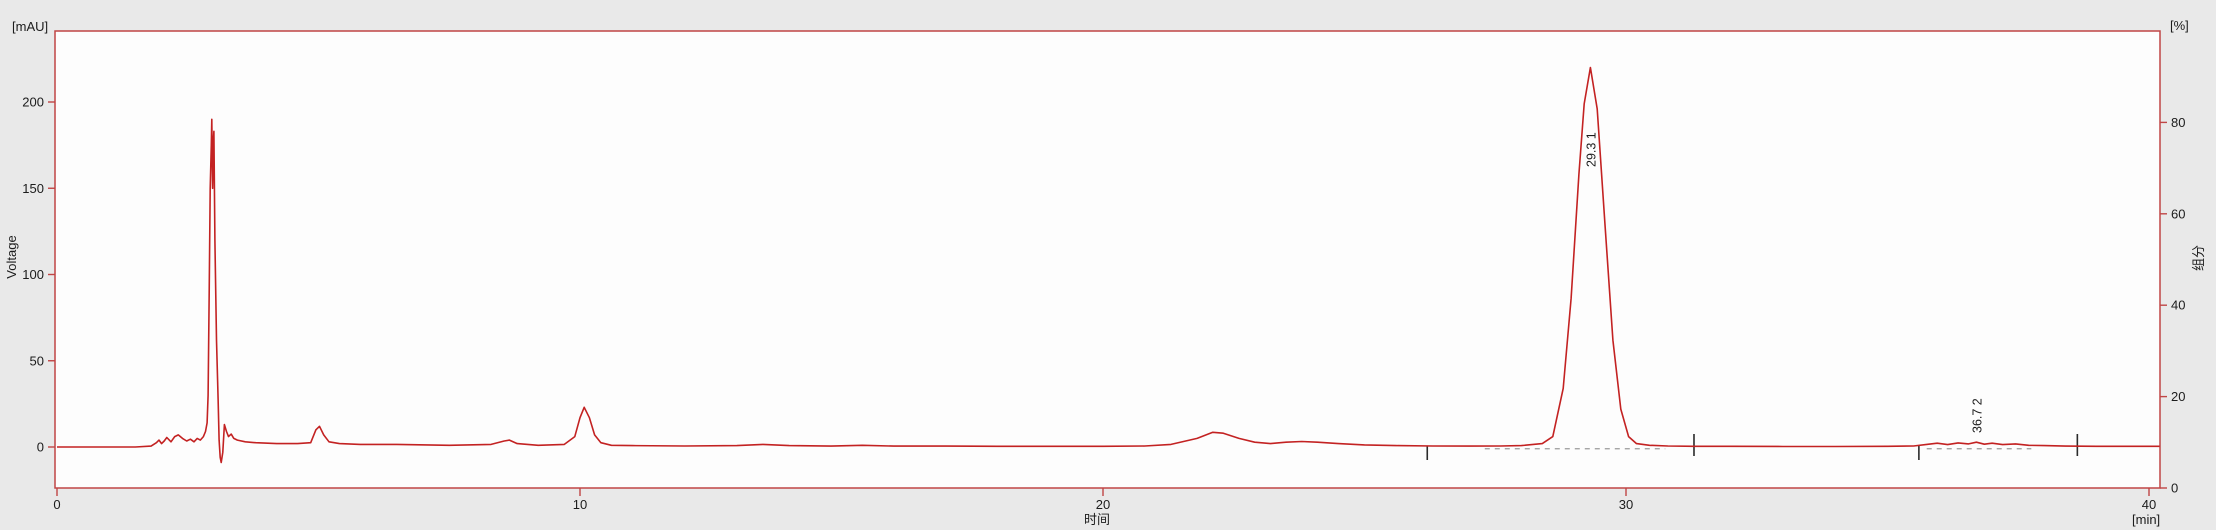  I want to click on right-axis-title: 组分, so click(2198, 258).